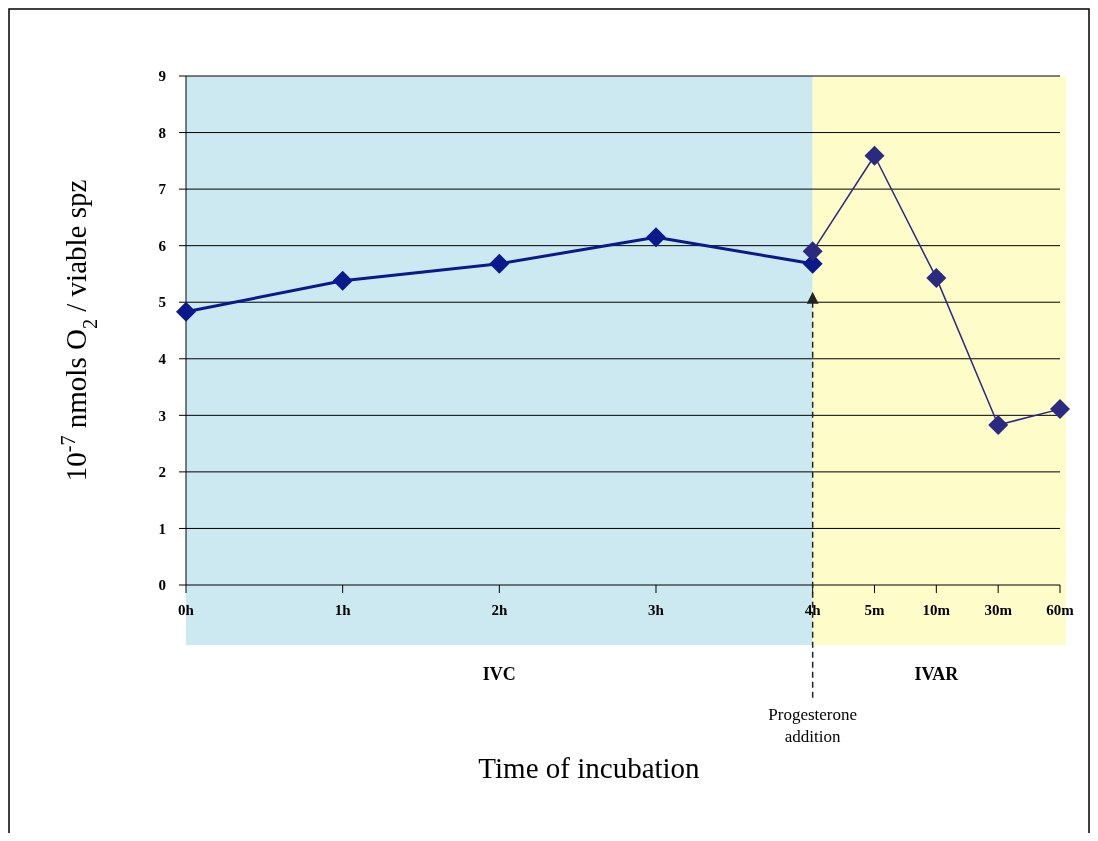 This screenshot has width=1098, height=841. Describe the element at coordinates (998, 610) in the screenshot. I see `x-tick-label: 30m` at that location.